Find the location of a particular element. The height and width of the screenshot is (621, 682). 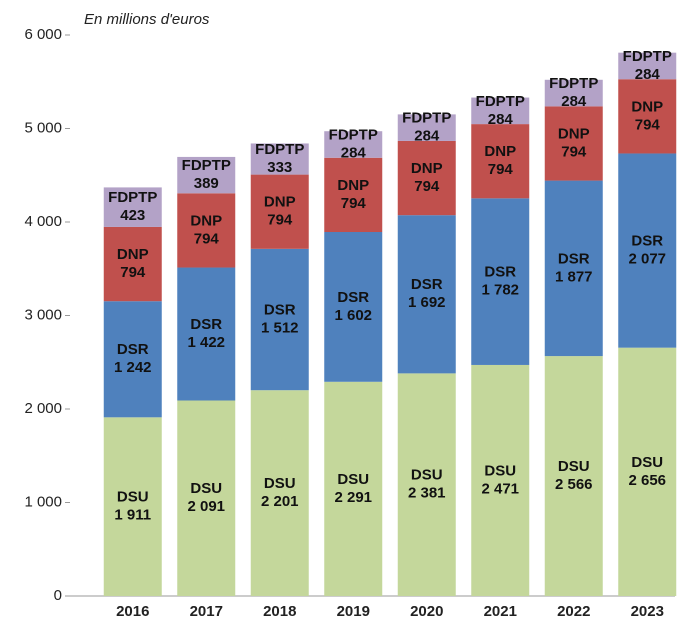

data-label: 1 911 is located at coordinates (132, 515).